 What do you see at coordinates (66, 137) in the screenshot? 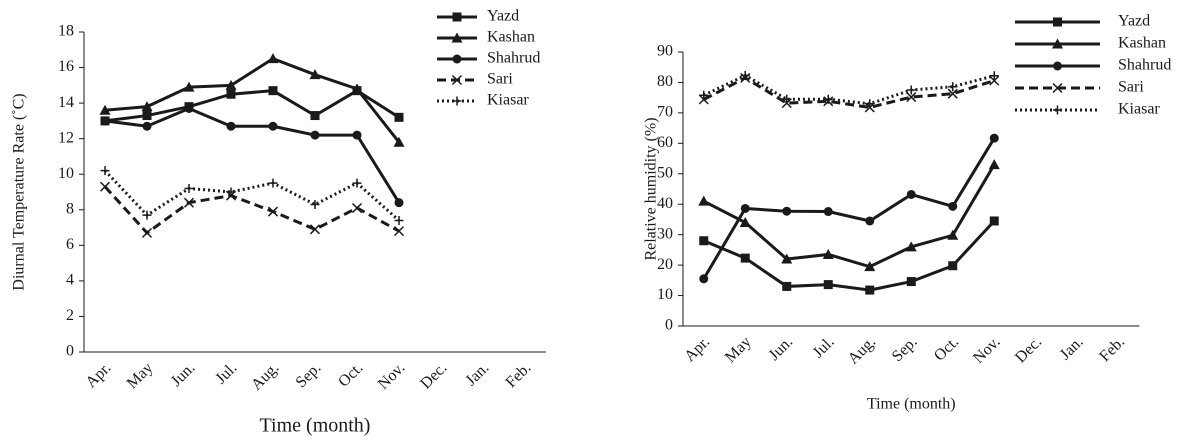
I see `y-tick-label: 12` at bounding box center [66, 137].